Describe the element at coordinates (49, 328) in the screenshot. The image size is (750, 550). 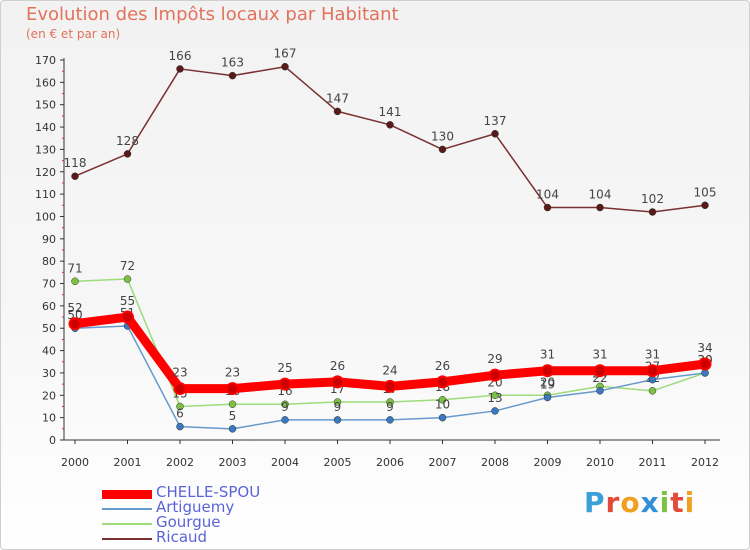
I see `y-tick-label: 50` at that location.